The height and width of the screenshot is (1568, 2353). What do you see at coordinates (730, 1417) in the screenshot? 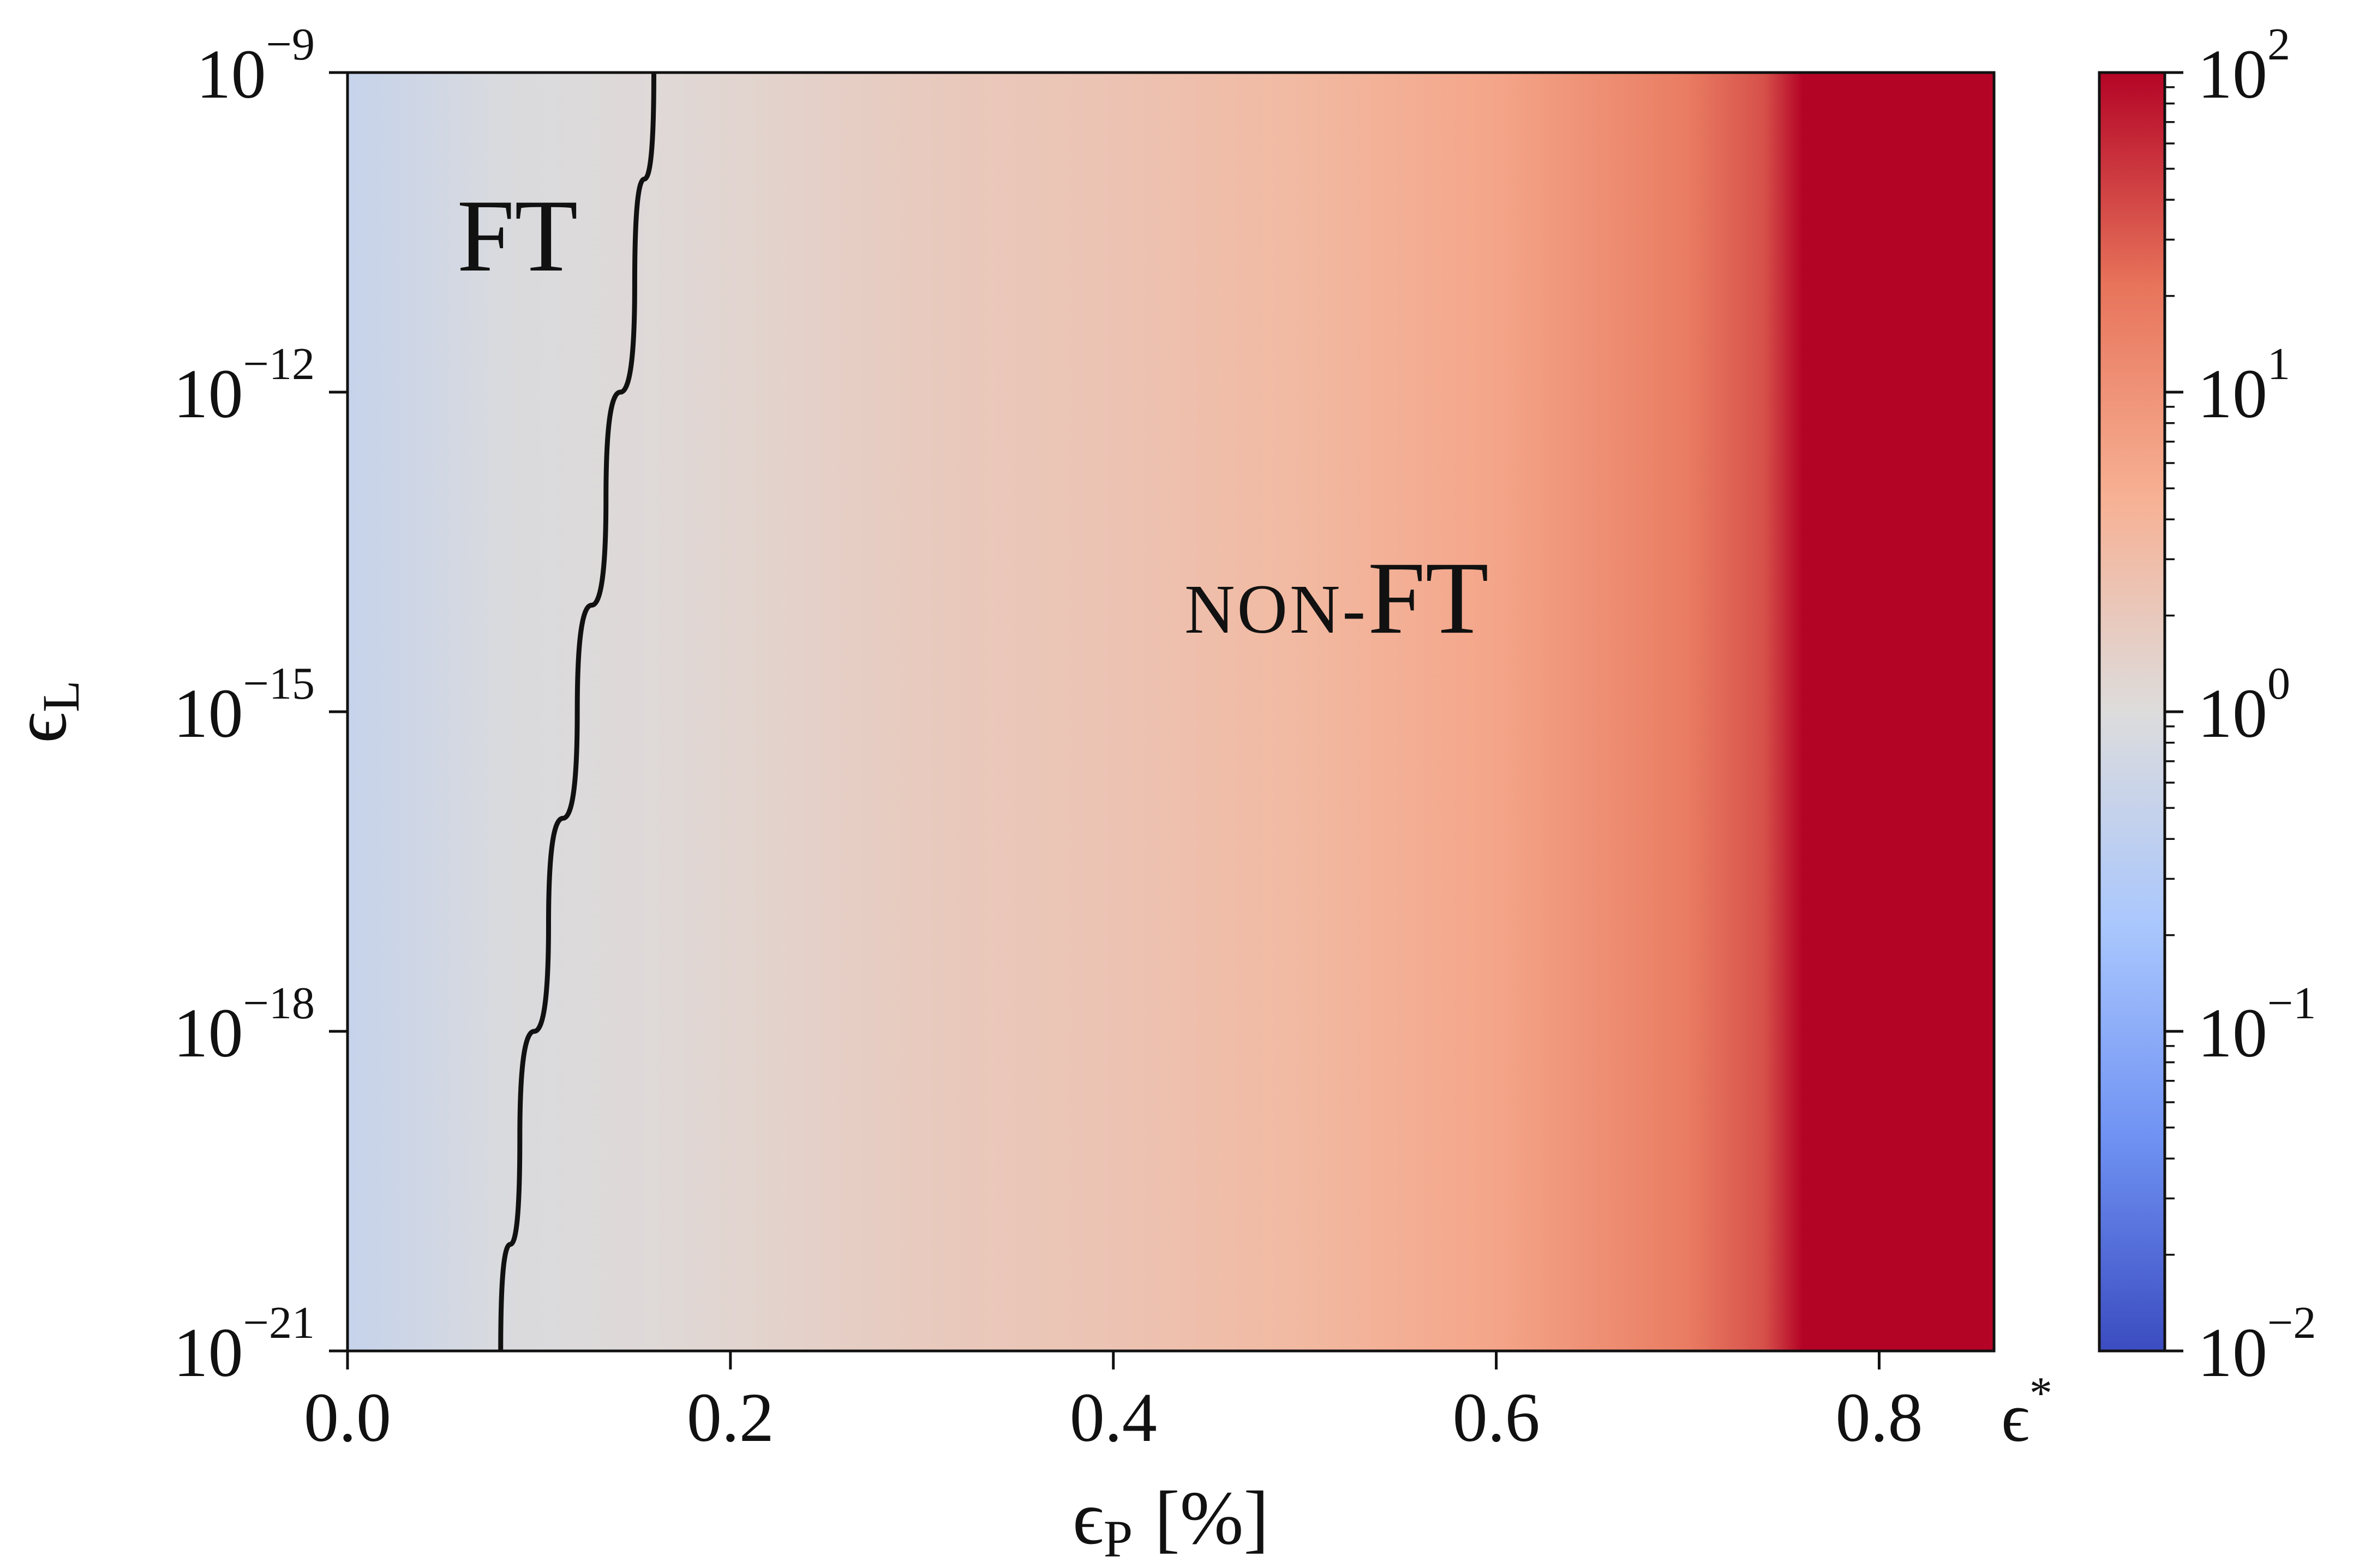
I see `x-tick-label: 0.2` at bounding box center [730, 1417].